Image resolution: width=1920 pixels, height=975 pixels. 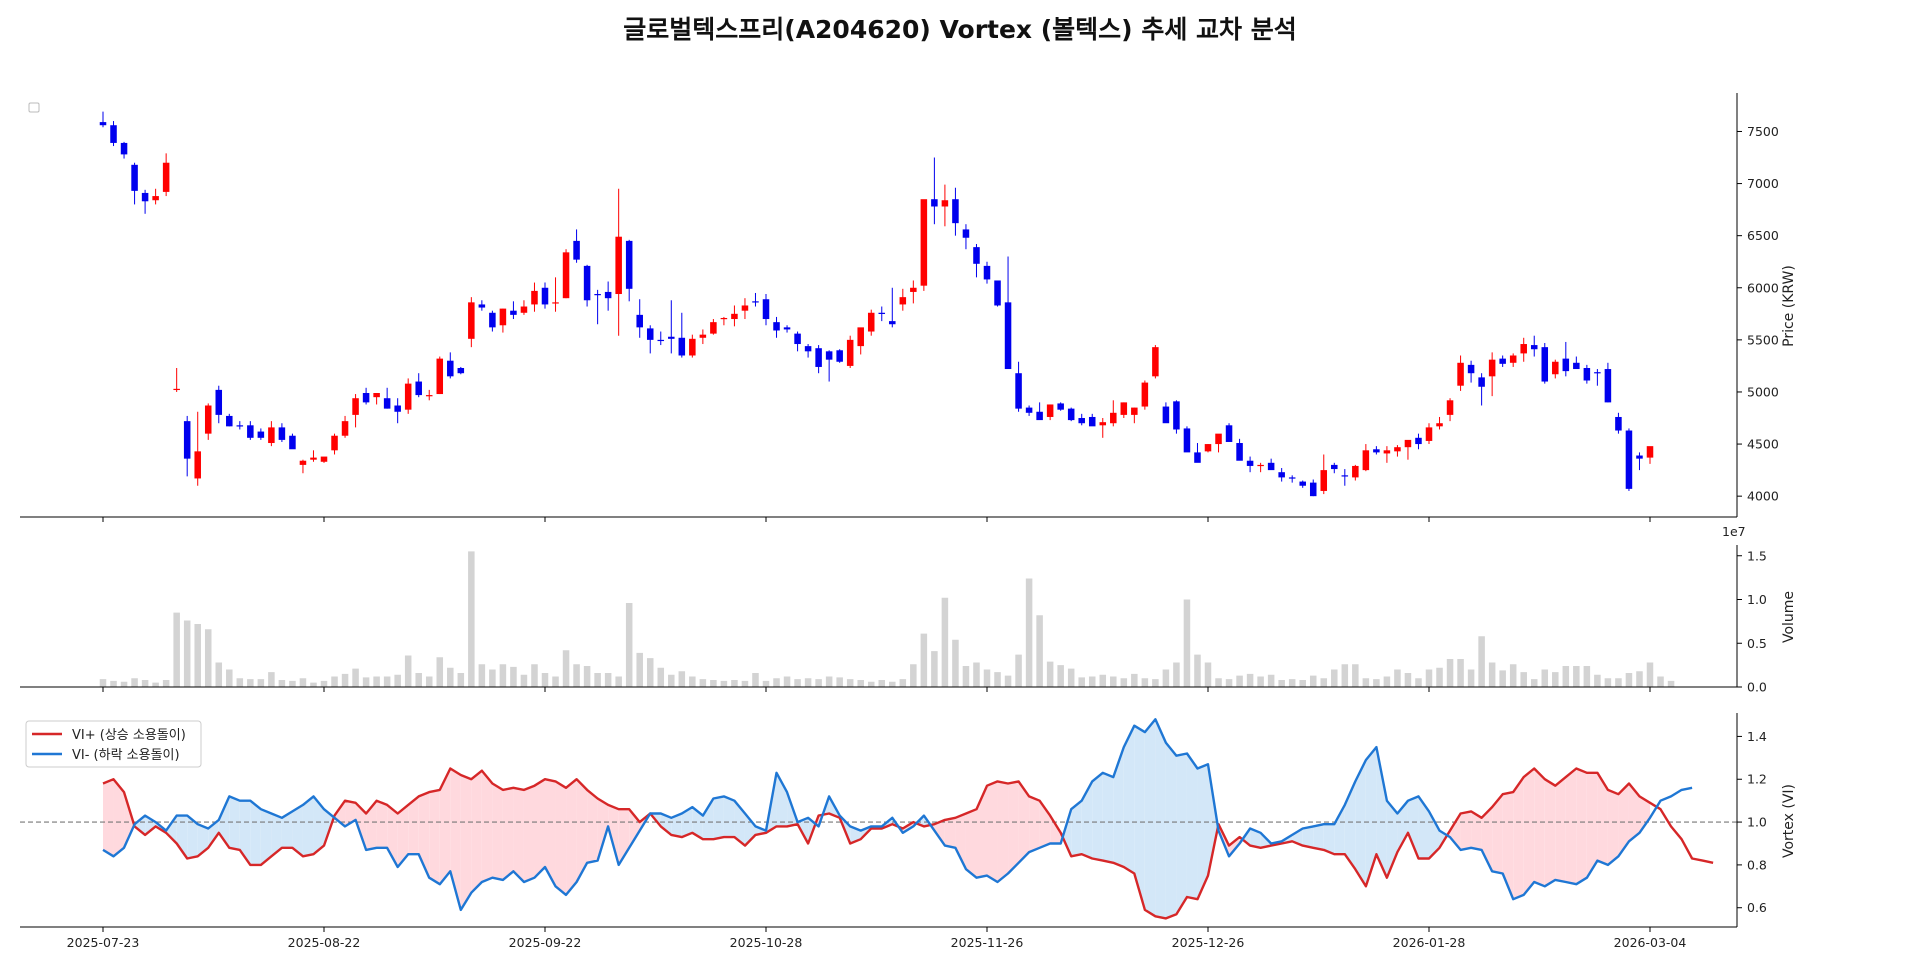 What do you see at coordinates (34, 107) in the screenshot?
I see `legend-box` at bounding box center [34, 107].